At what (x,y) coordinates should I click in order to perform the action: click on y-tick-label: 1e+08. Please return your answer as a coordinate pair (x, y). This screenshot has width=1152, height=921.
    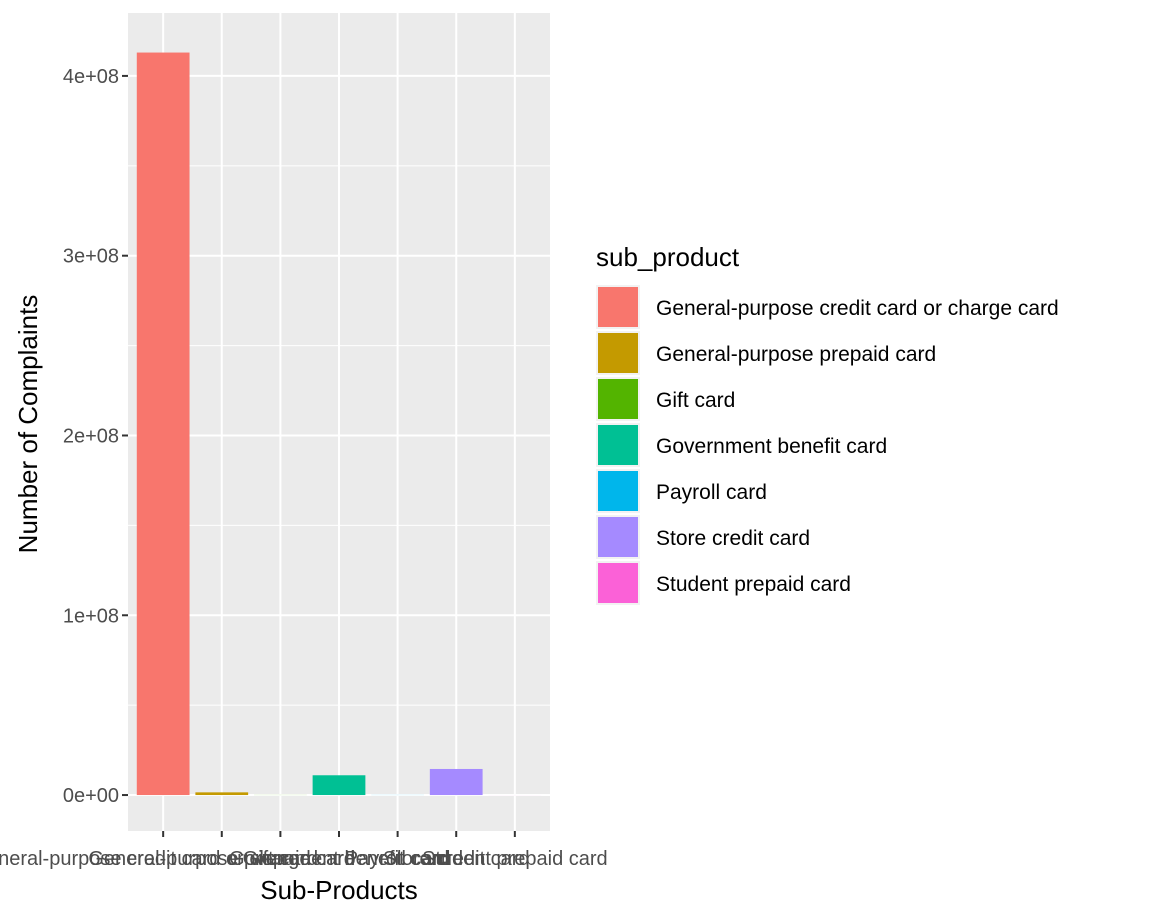
    Looking at the image, I should click on (91, 616).